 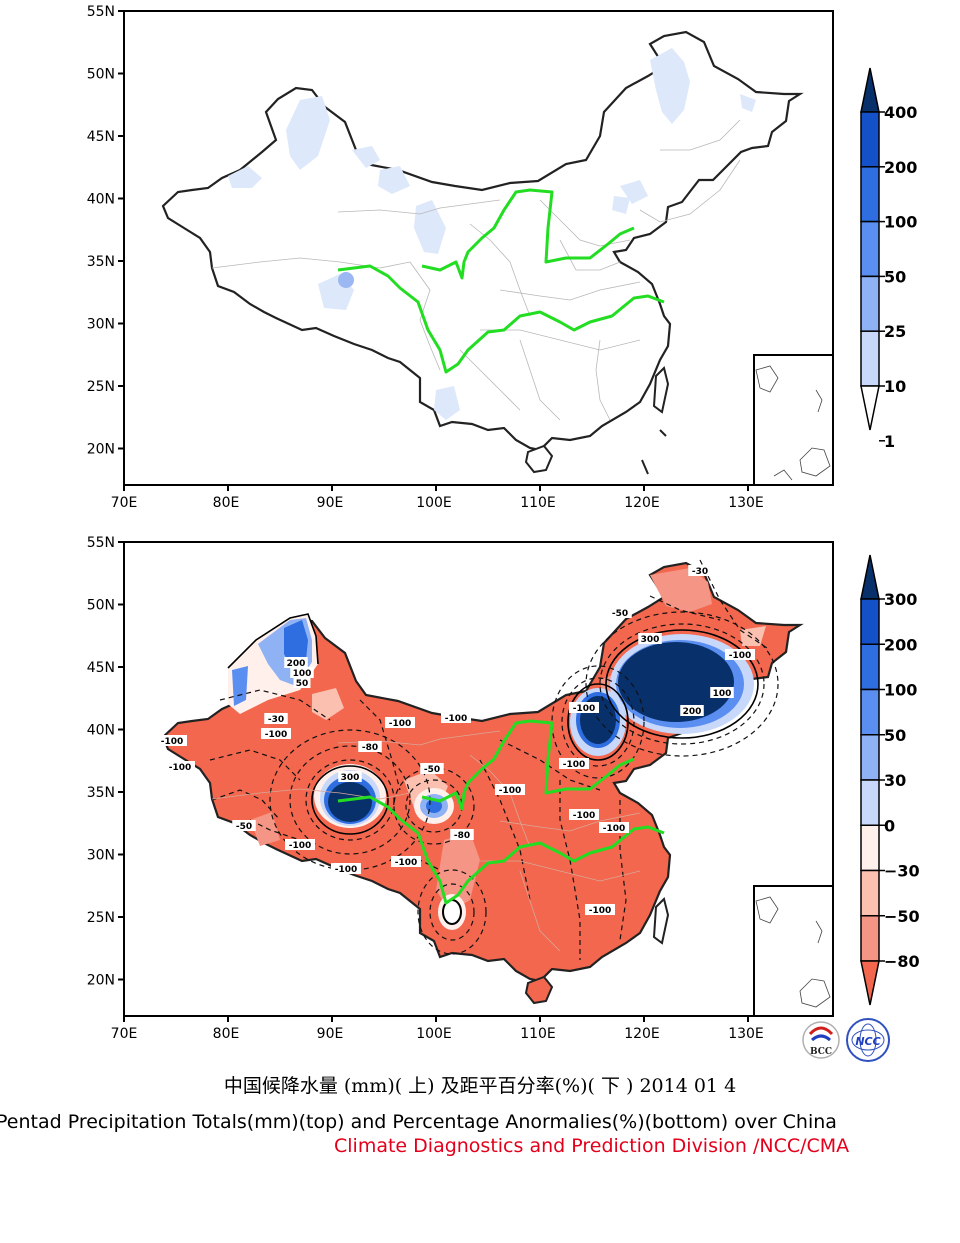 I want to click on lon-tick-label: 130E, so click(x=746, y=1034).